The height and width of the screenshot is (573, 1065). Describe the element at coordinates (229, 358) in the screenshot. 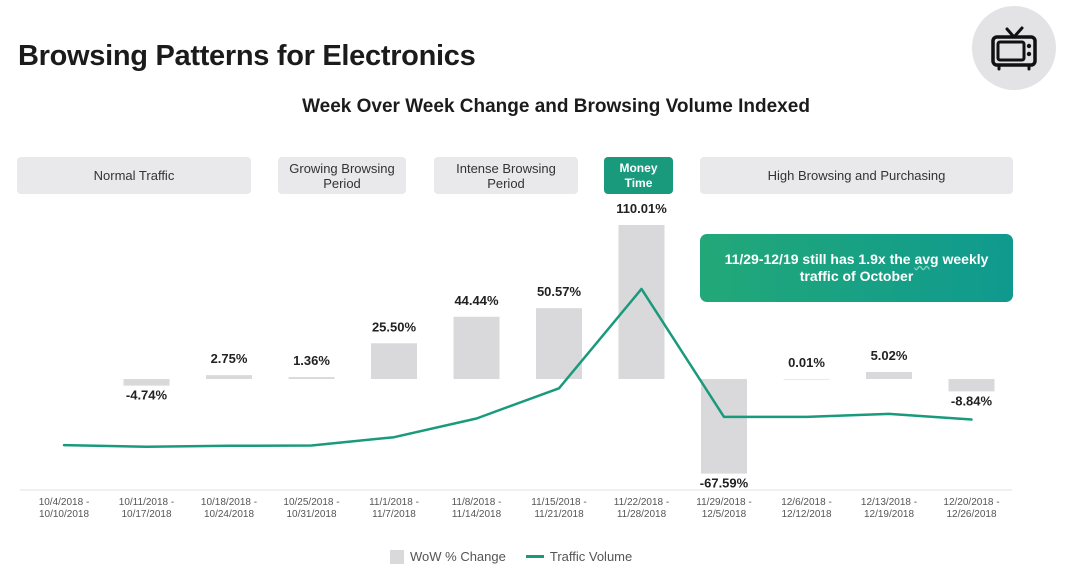

I see `bar-data-label: 2.75%` at that location.